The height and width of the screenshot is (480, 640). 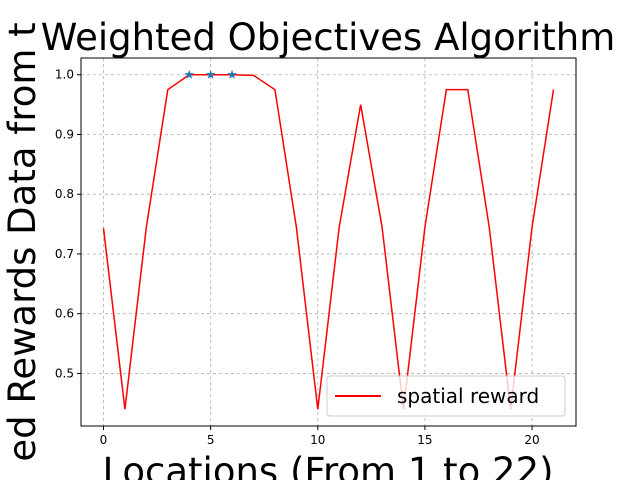 What do you see at coordinates (64, 194) in the screenshot?
I see `y-tick-label: 0.8` at bounding box center [64, 194].